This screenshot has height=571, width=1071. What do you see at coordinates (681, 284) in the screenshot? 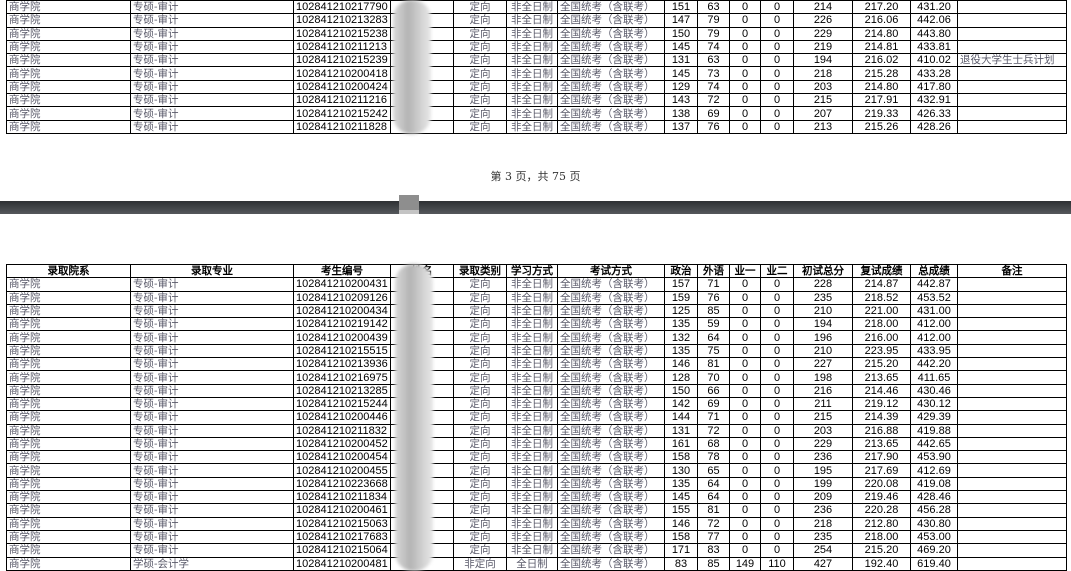
I see `cell-7: 157` at bounding box center [681, 284].